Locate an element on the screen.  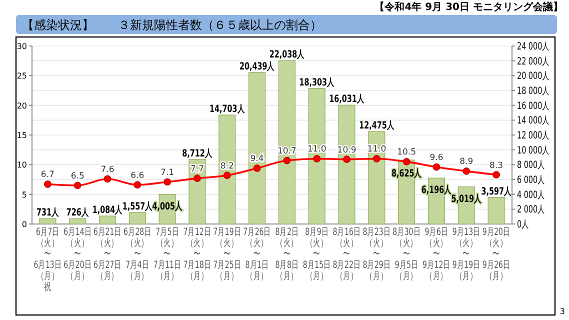
data-label: 7.7 is located at coordinates (197, 169).